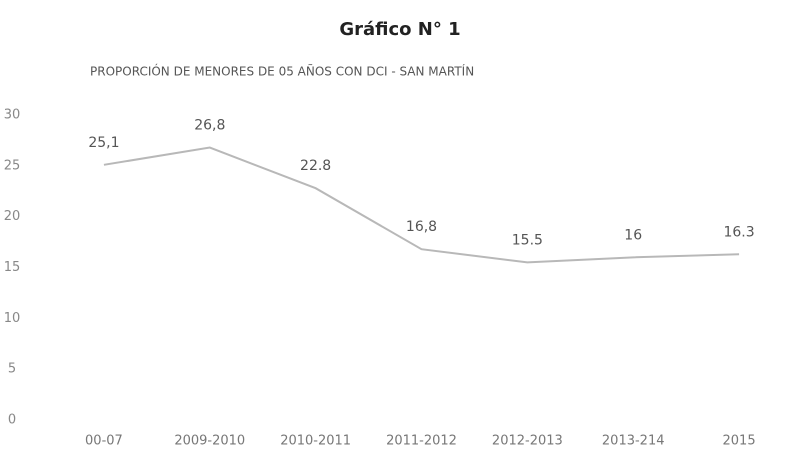 This screenshot has height=453, width=801. Describe the element at coordinates (421, 441) in the screenshot. I see `x-tick-label: 2011-2012` at that location.